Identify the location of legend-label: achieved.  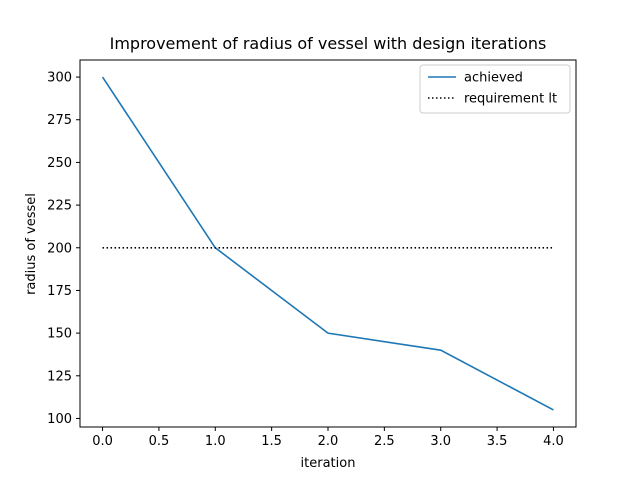
(493, 78).